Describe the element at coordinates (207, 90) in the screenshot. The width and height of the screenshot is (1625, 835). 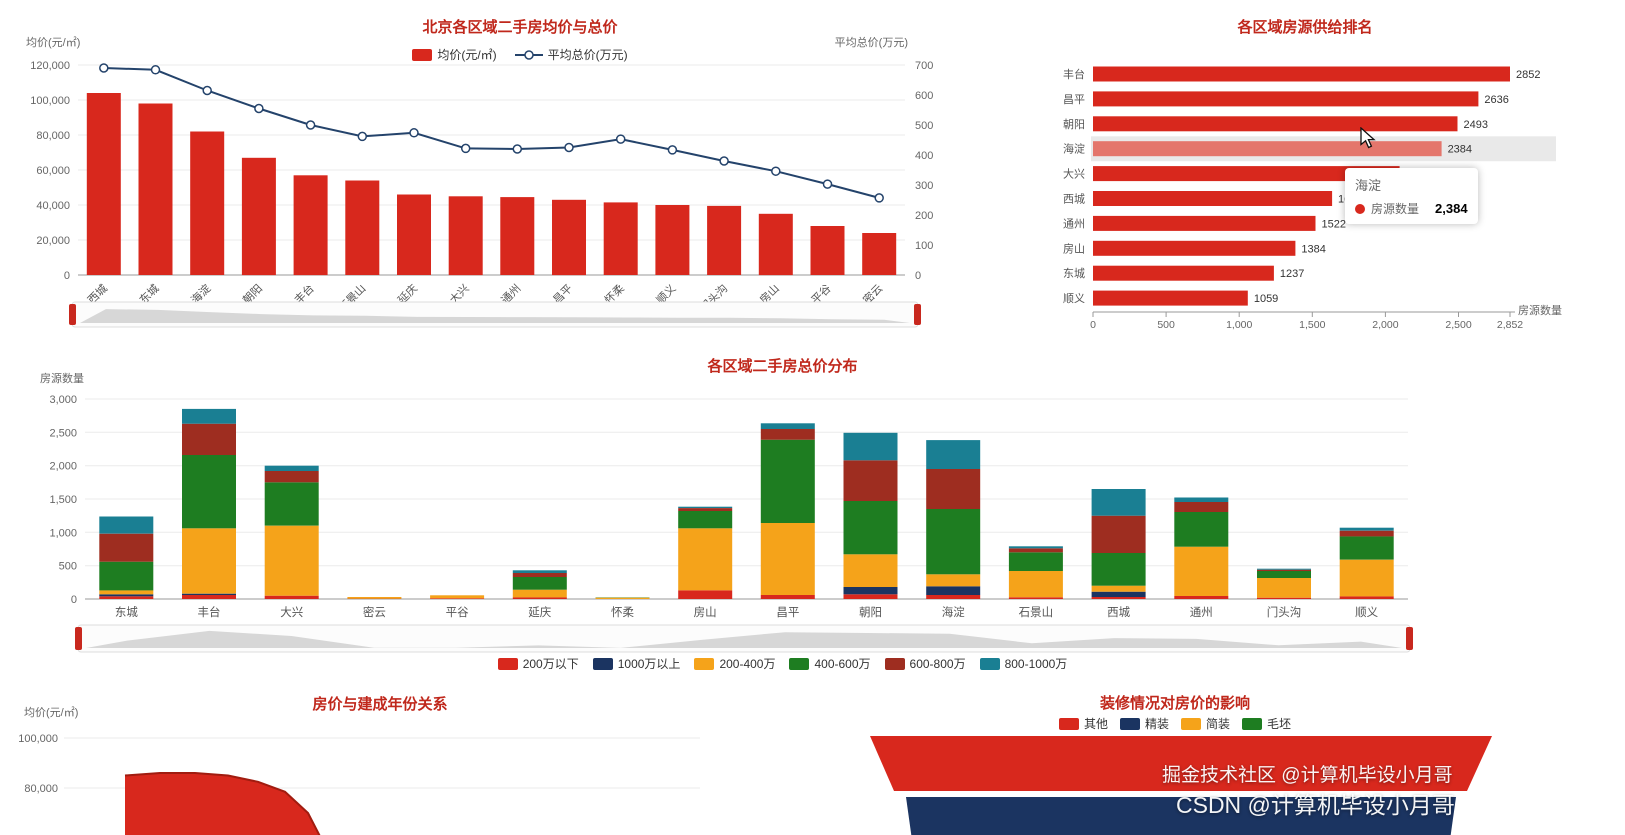
I see `line-point-海淀` at that location.